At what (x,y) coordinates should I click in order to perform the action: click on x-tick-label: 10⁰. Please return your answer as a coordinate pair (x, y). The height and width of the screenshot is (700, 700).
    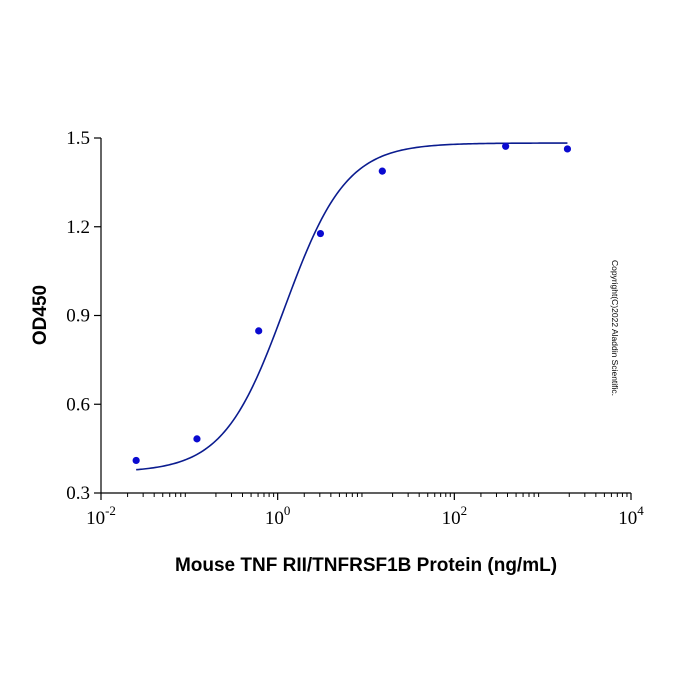
    Looking at the image, I should click on (278, 516).